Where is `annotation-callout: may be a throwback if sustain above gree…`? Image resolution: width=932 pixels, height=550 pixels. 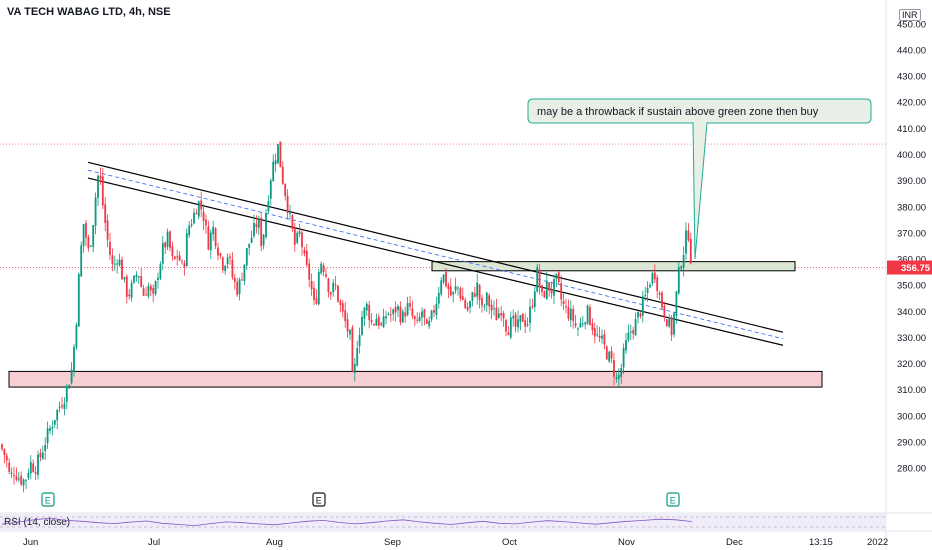 annotation-callout: may be a throwback if sustain above gree… is located at coordinates (699, 179).